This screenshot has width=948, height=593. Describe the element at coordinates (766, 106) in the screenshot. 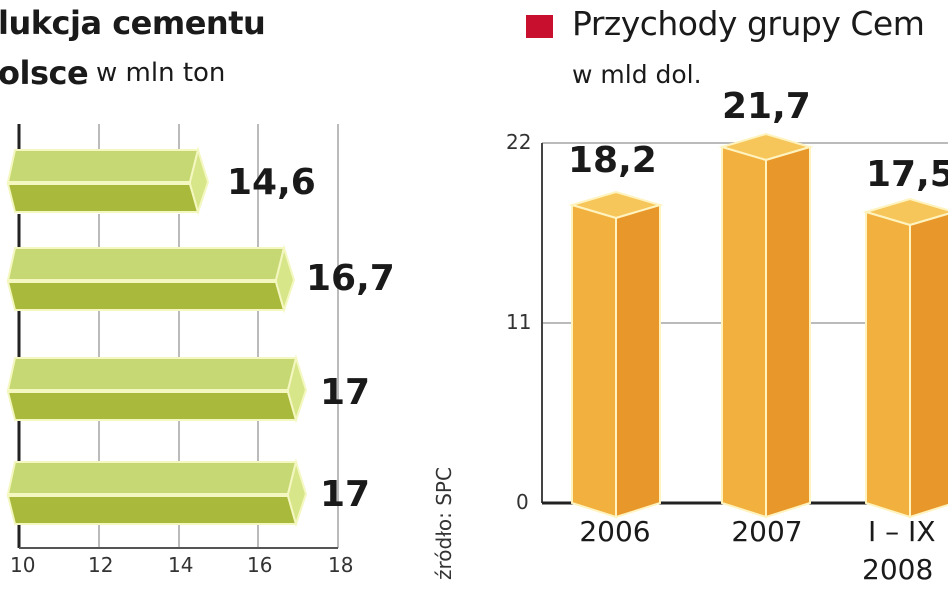

I see `right-value-label: 21,7` at that location.